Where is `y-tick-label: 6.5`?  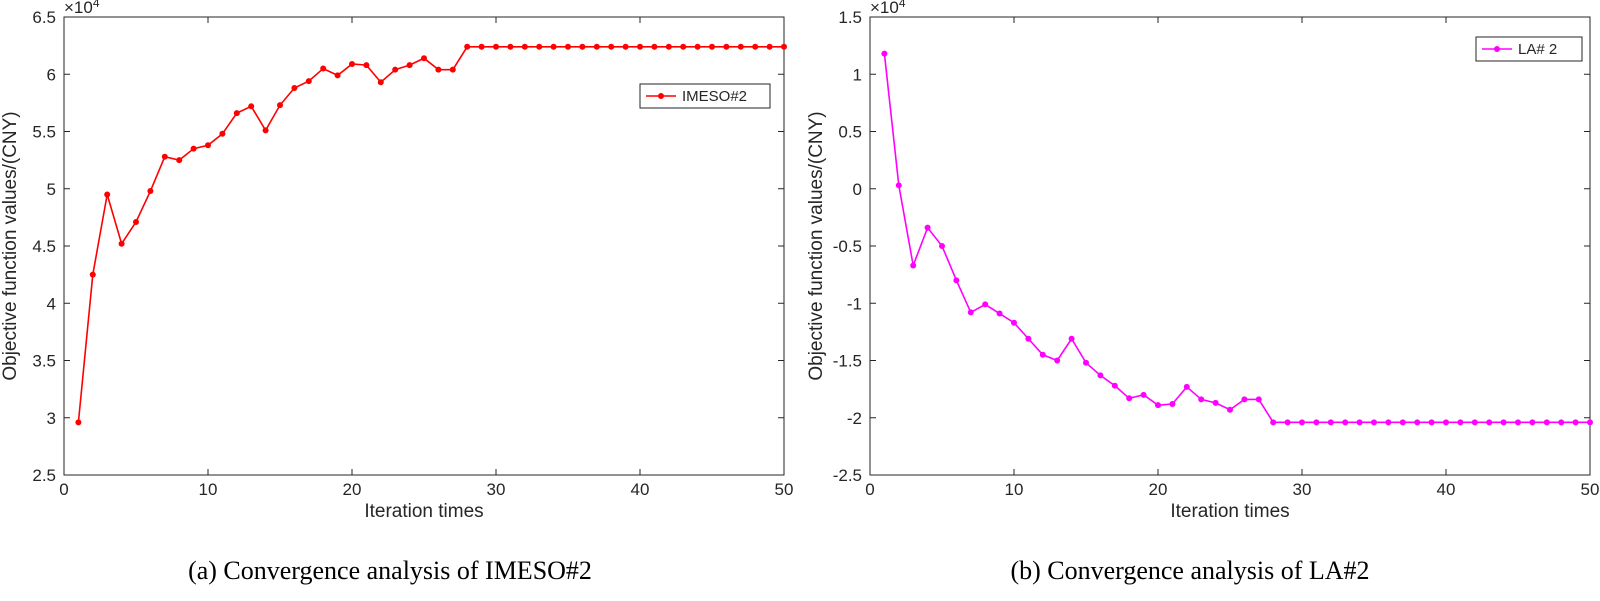
y-tick-label: 6.5 is located at coordinates (44, 17).